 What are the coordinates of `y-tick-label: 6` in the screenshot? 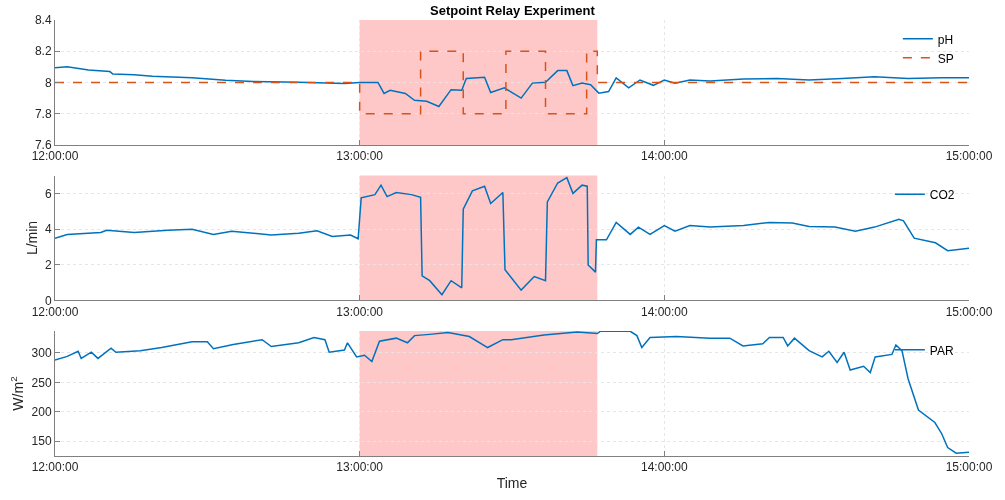 It's located at (48, 193).